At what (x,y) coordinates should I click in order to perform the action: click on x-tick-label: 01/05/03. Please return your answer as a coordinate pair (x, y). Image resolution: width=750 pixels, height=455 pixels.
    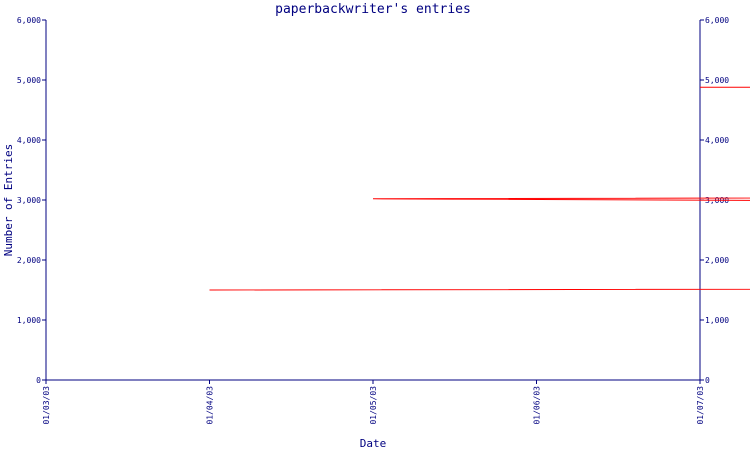
    Looking at the image, I should click on (373, 405).